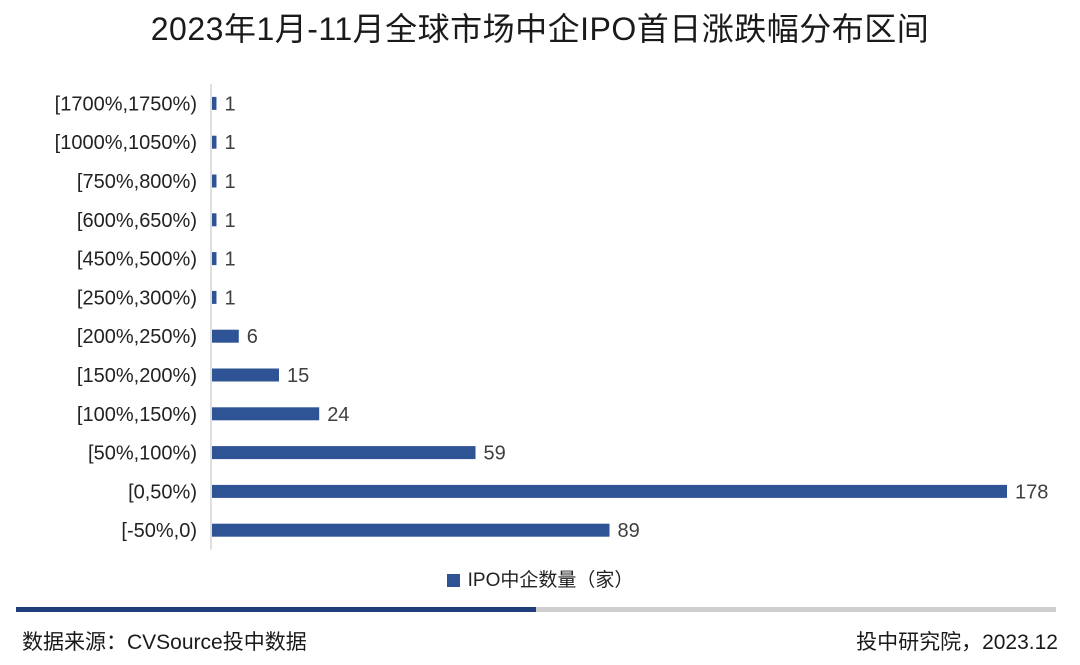 The width and height of the screenshot is (1080, 665). Describe the element at coordinates (164, 642) in the screenshot. I see `data-source: 数据来源：CVSource投中数据` at that location.